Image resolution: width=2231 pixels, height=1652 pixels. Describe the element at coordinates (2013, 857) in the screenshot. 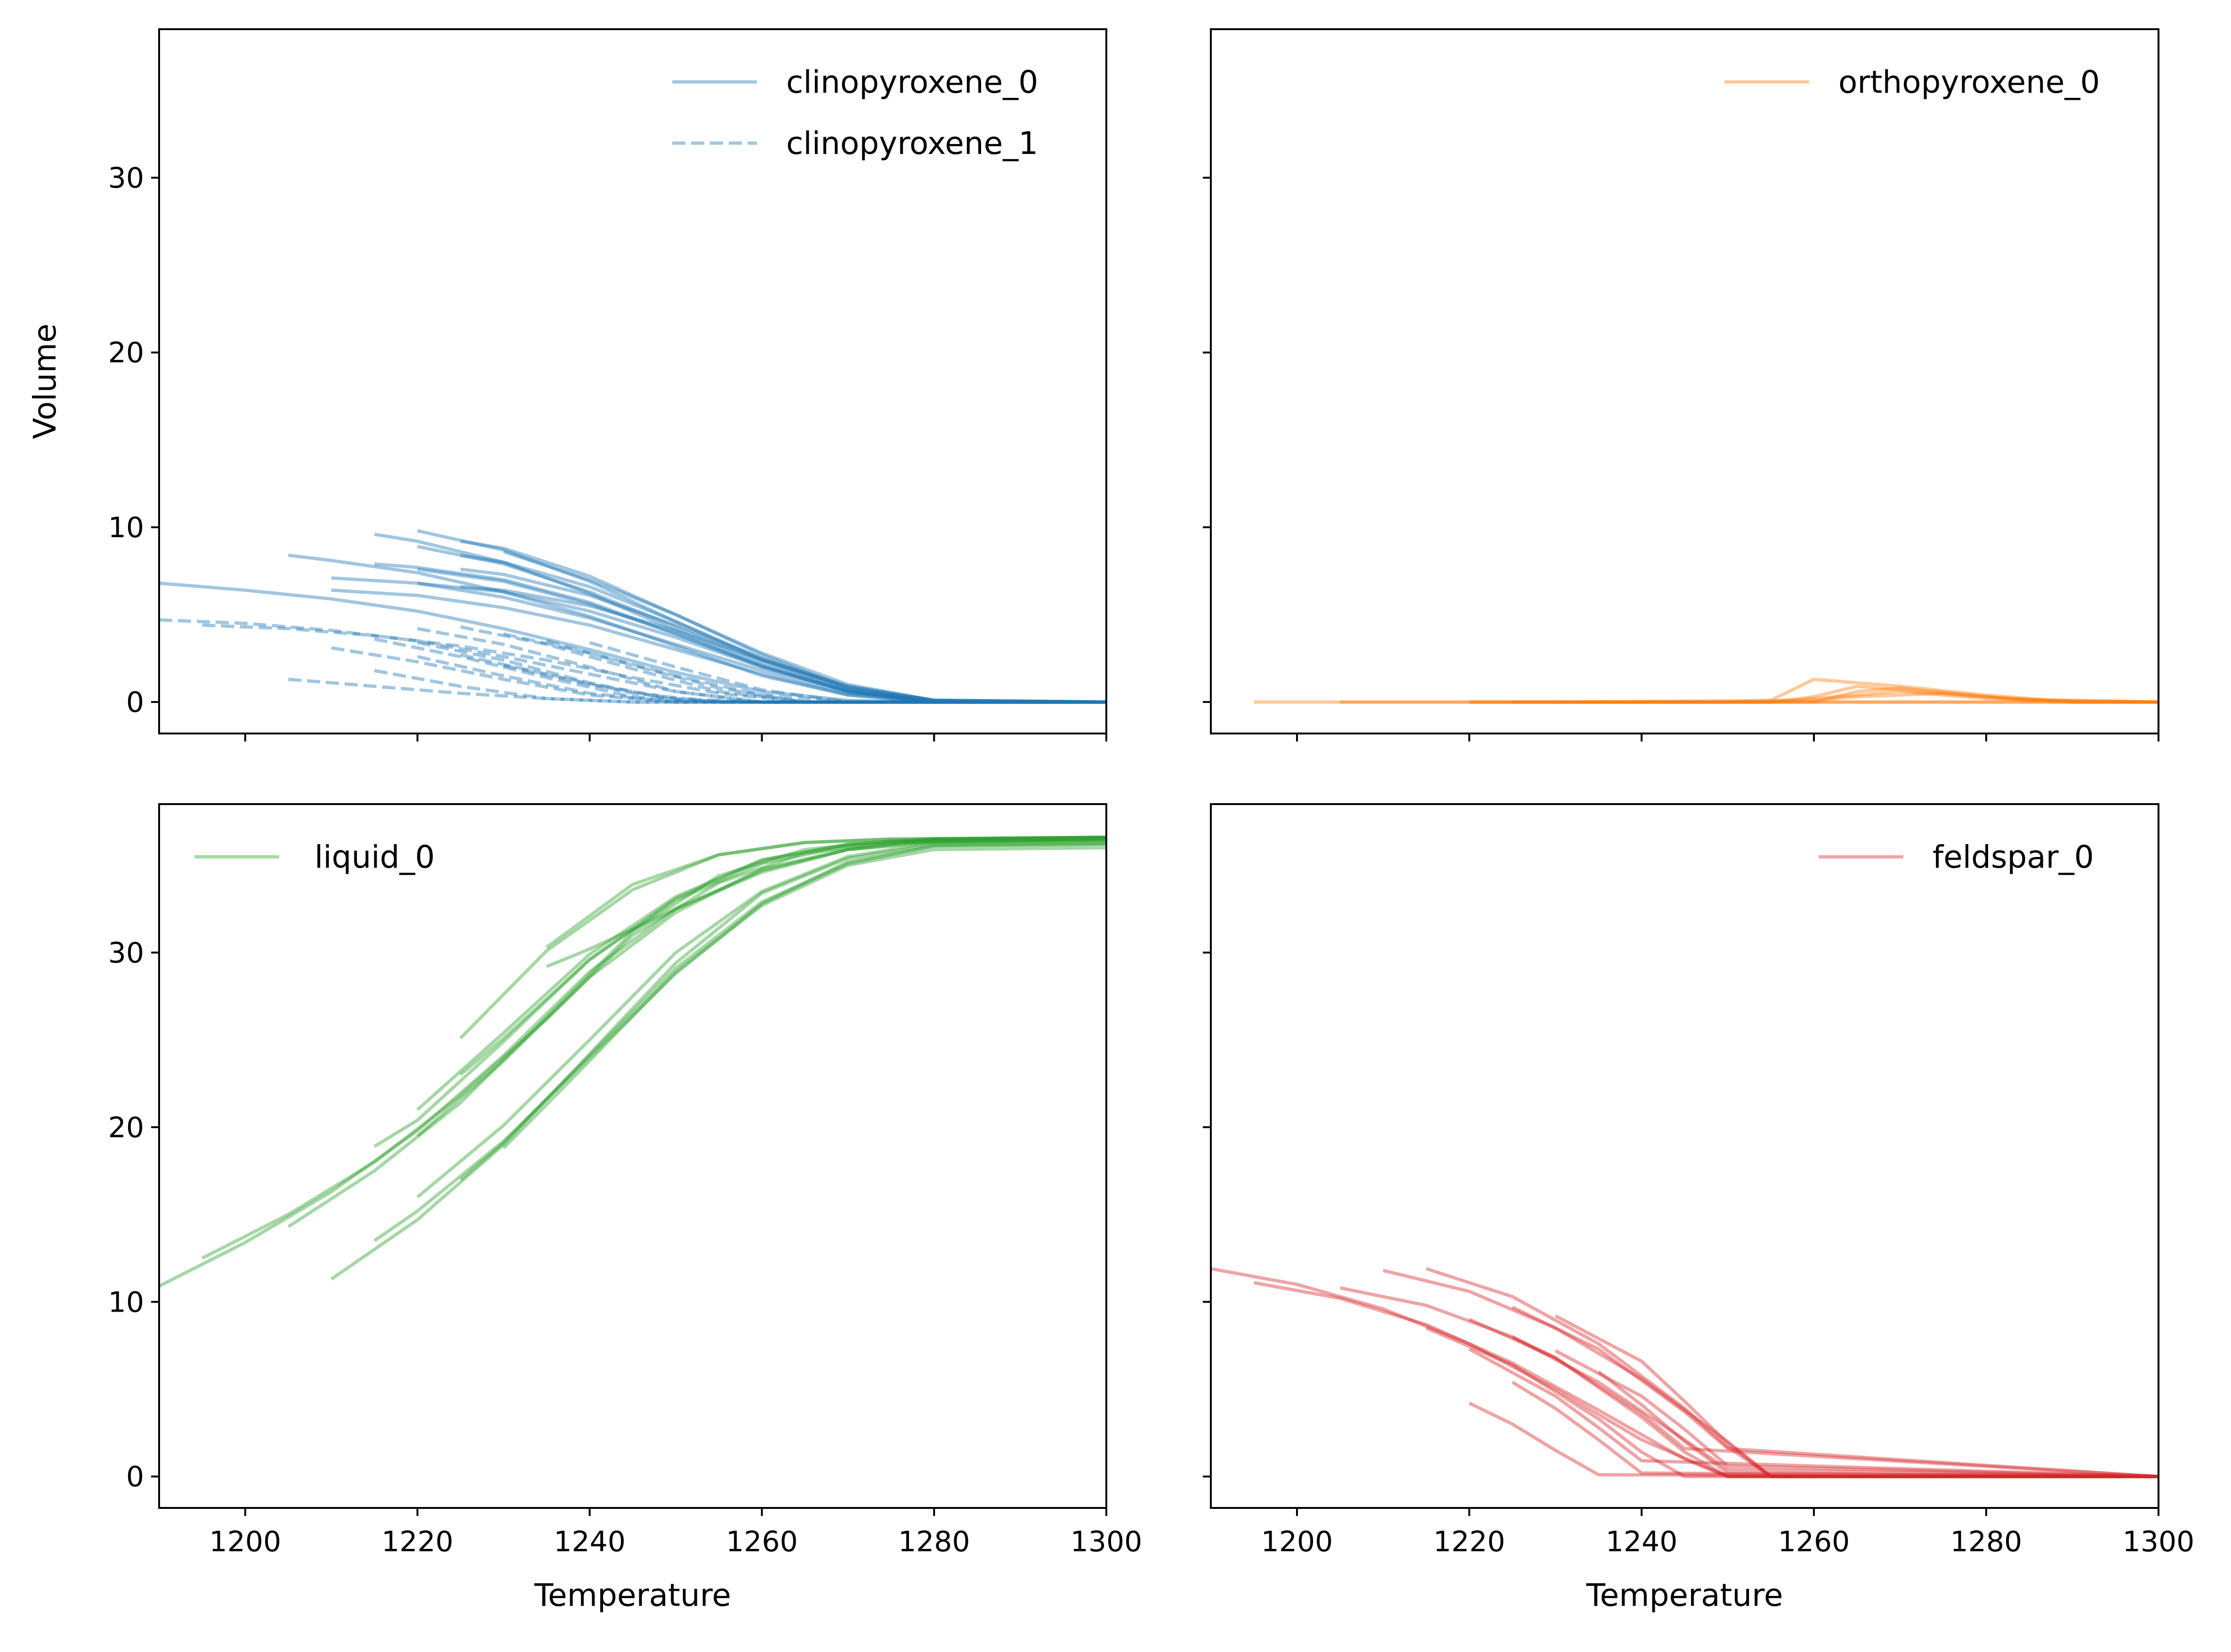

I see `legend-label-feldspar_0: feldspar_0` at that location.